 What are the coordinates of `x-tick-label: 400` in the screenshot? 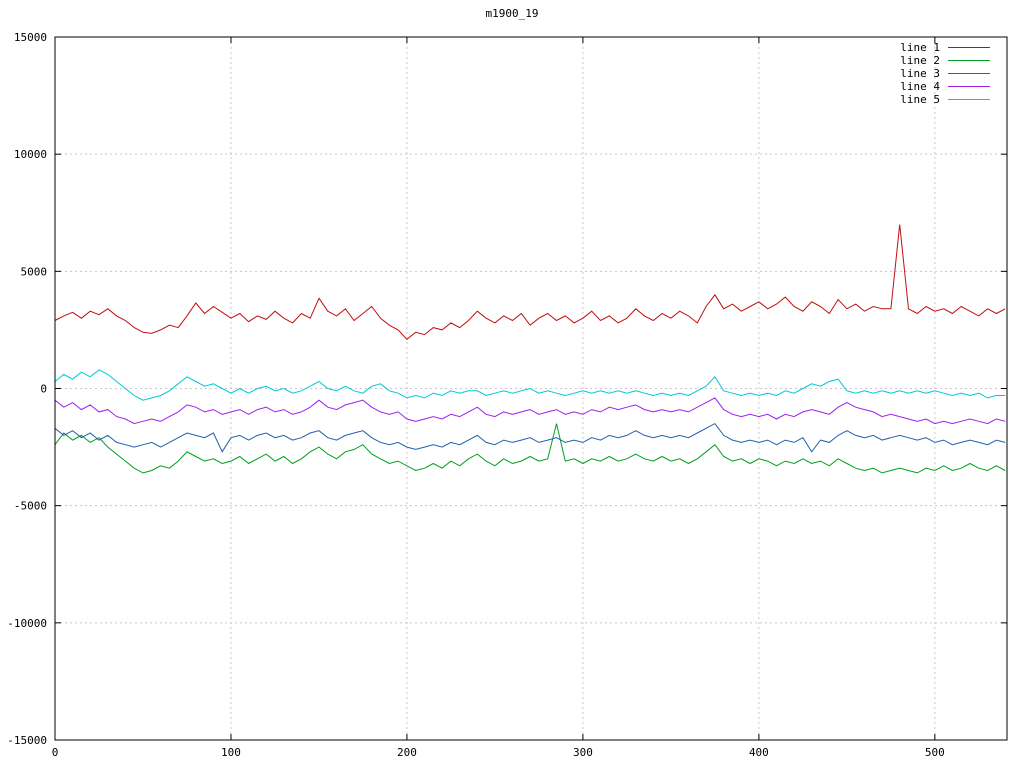 It's located at (759, 752).